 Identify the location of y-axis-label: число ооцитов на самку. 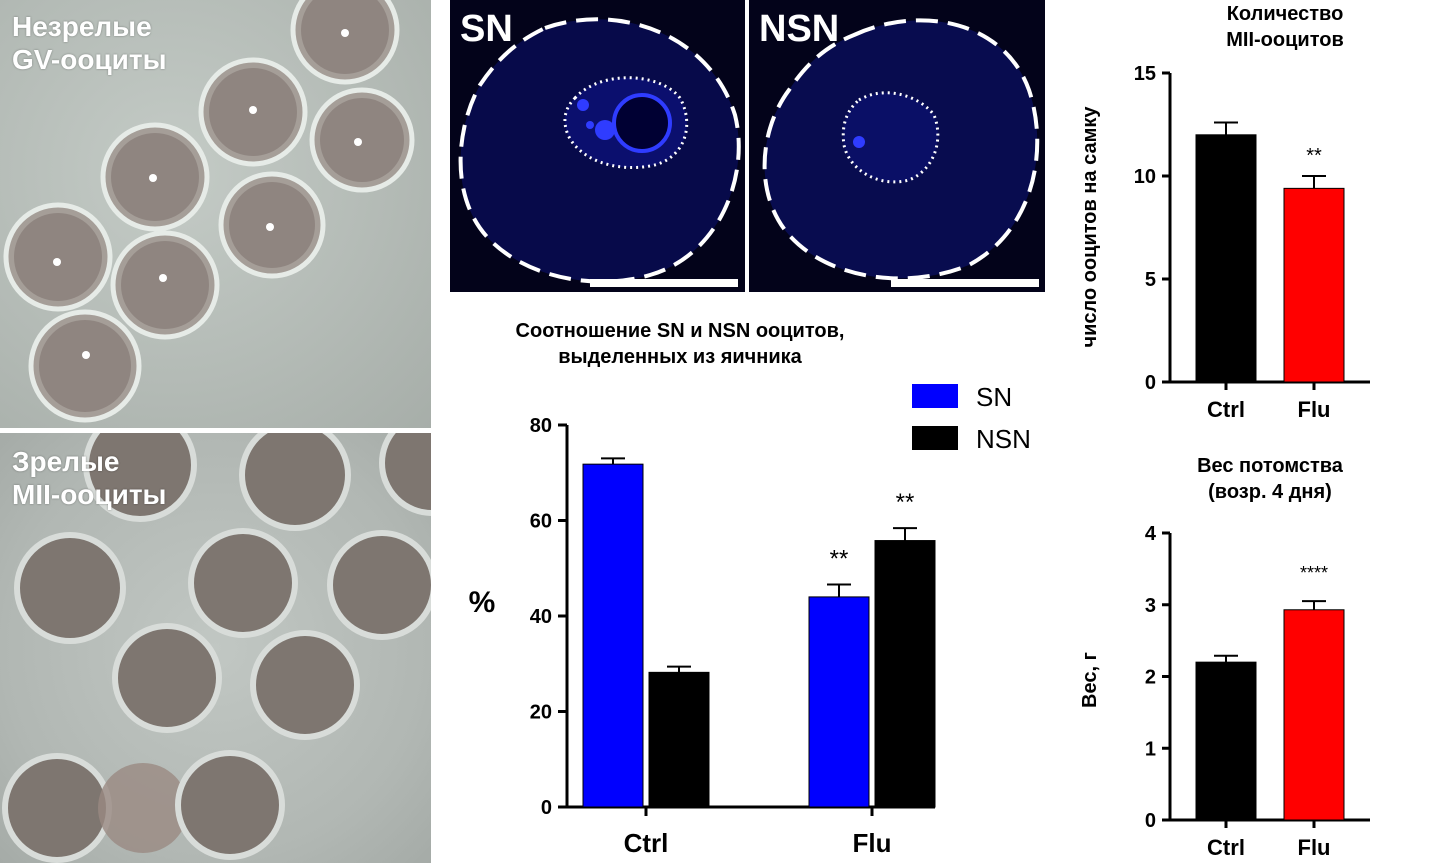
(1090, 227).